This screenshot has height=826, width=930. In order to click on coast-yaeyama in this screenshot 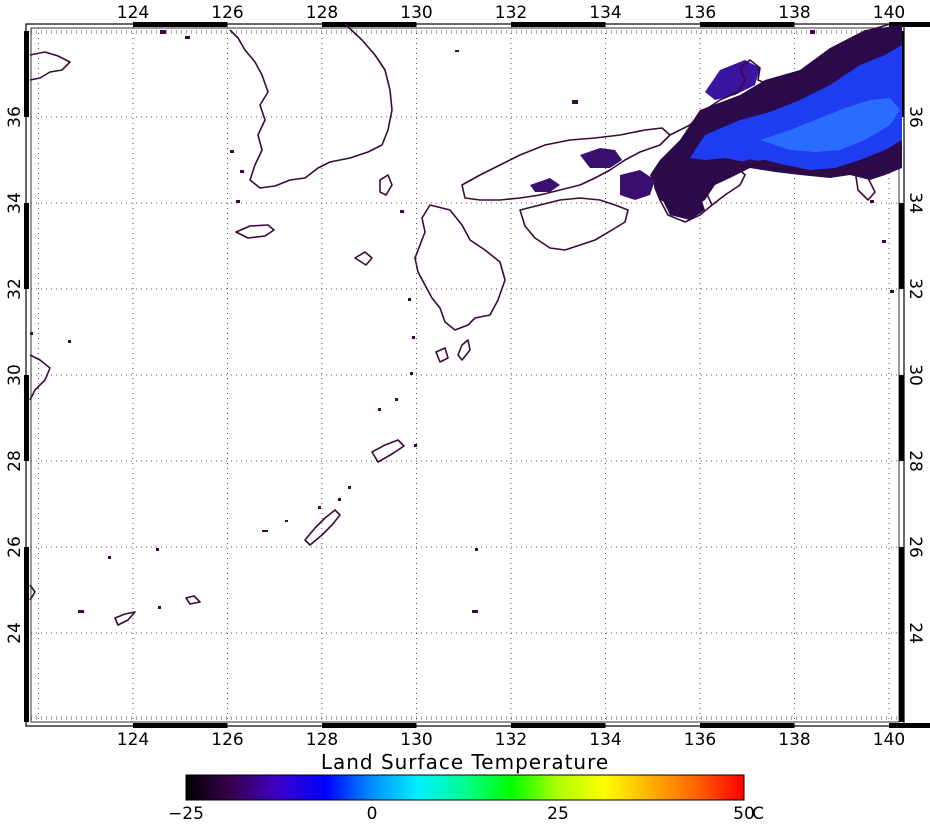, I will do `click(125, 618)`.